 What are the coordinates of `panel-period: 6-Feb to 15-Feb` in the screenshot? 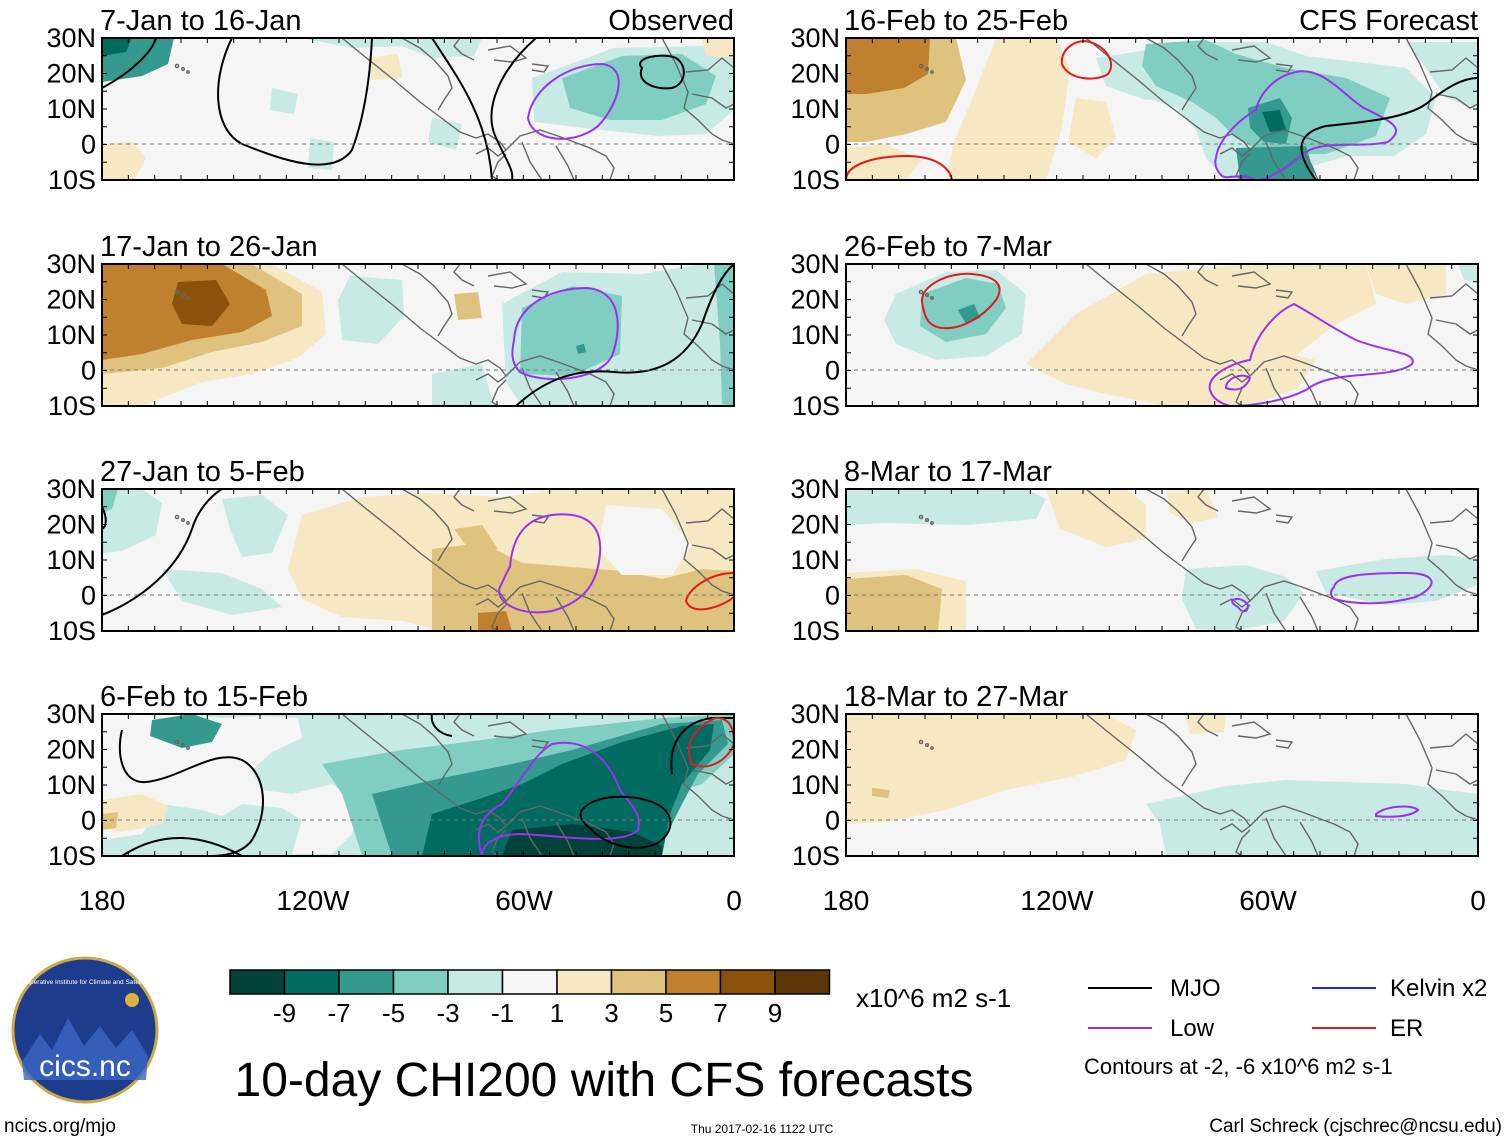 It's located at (204, 697).